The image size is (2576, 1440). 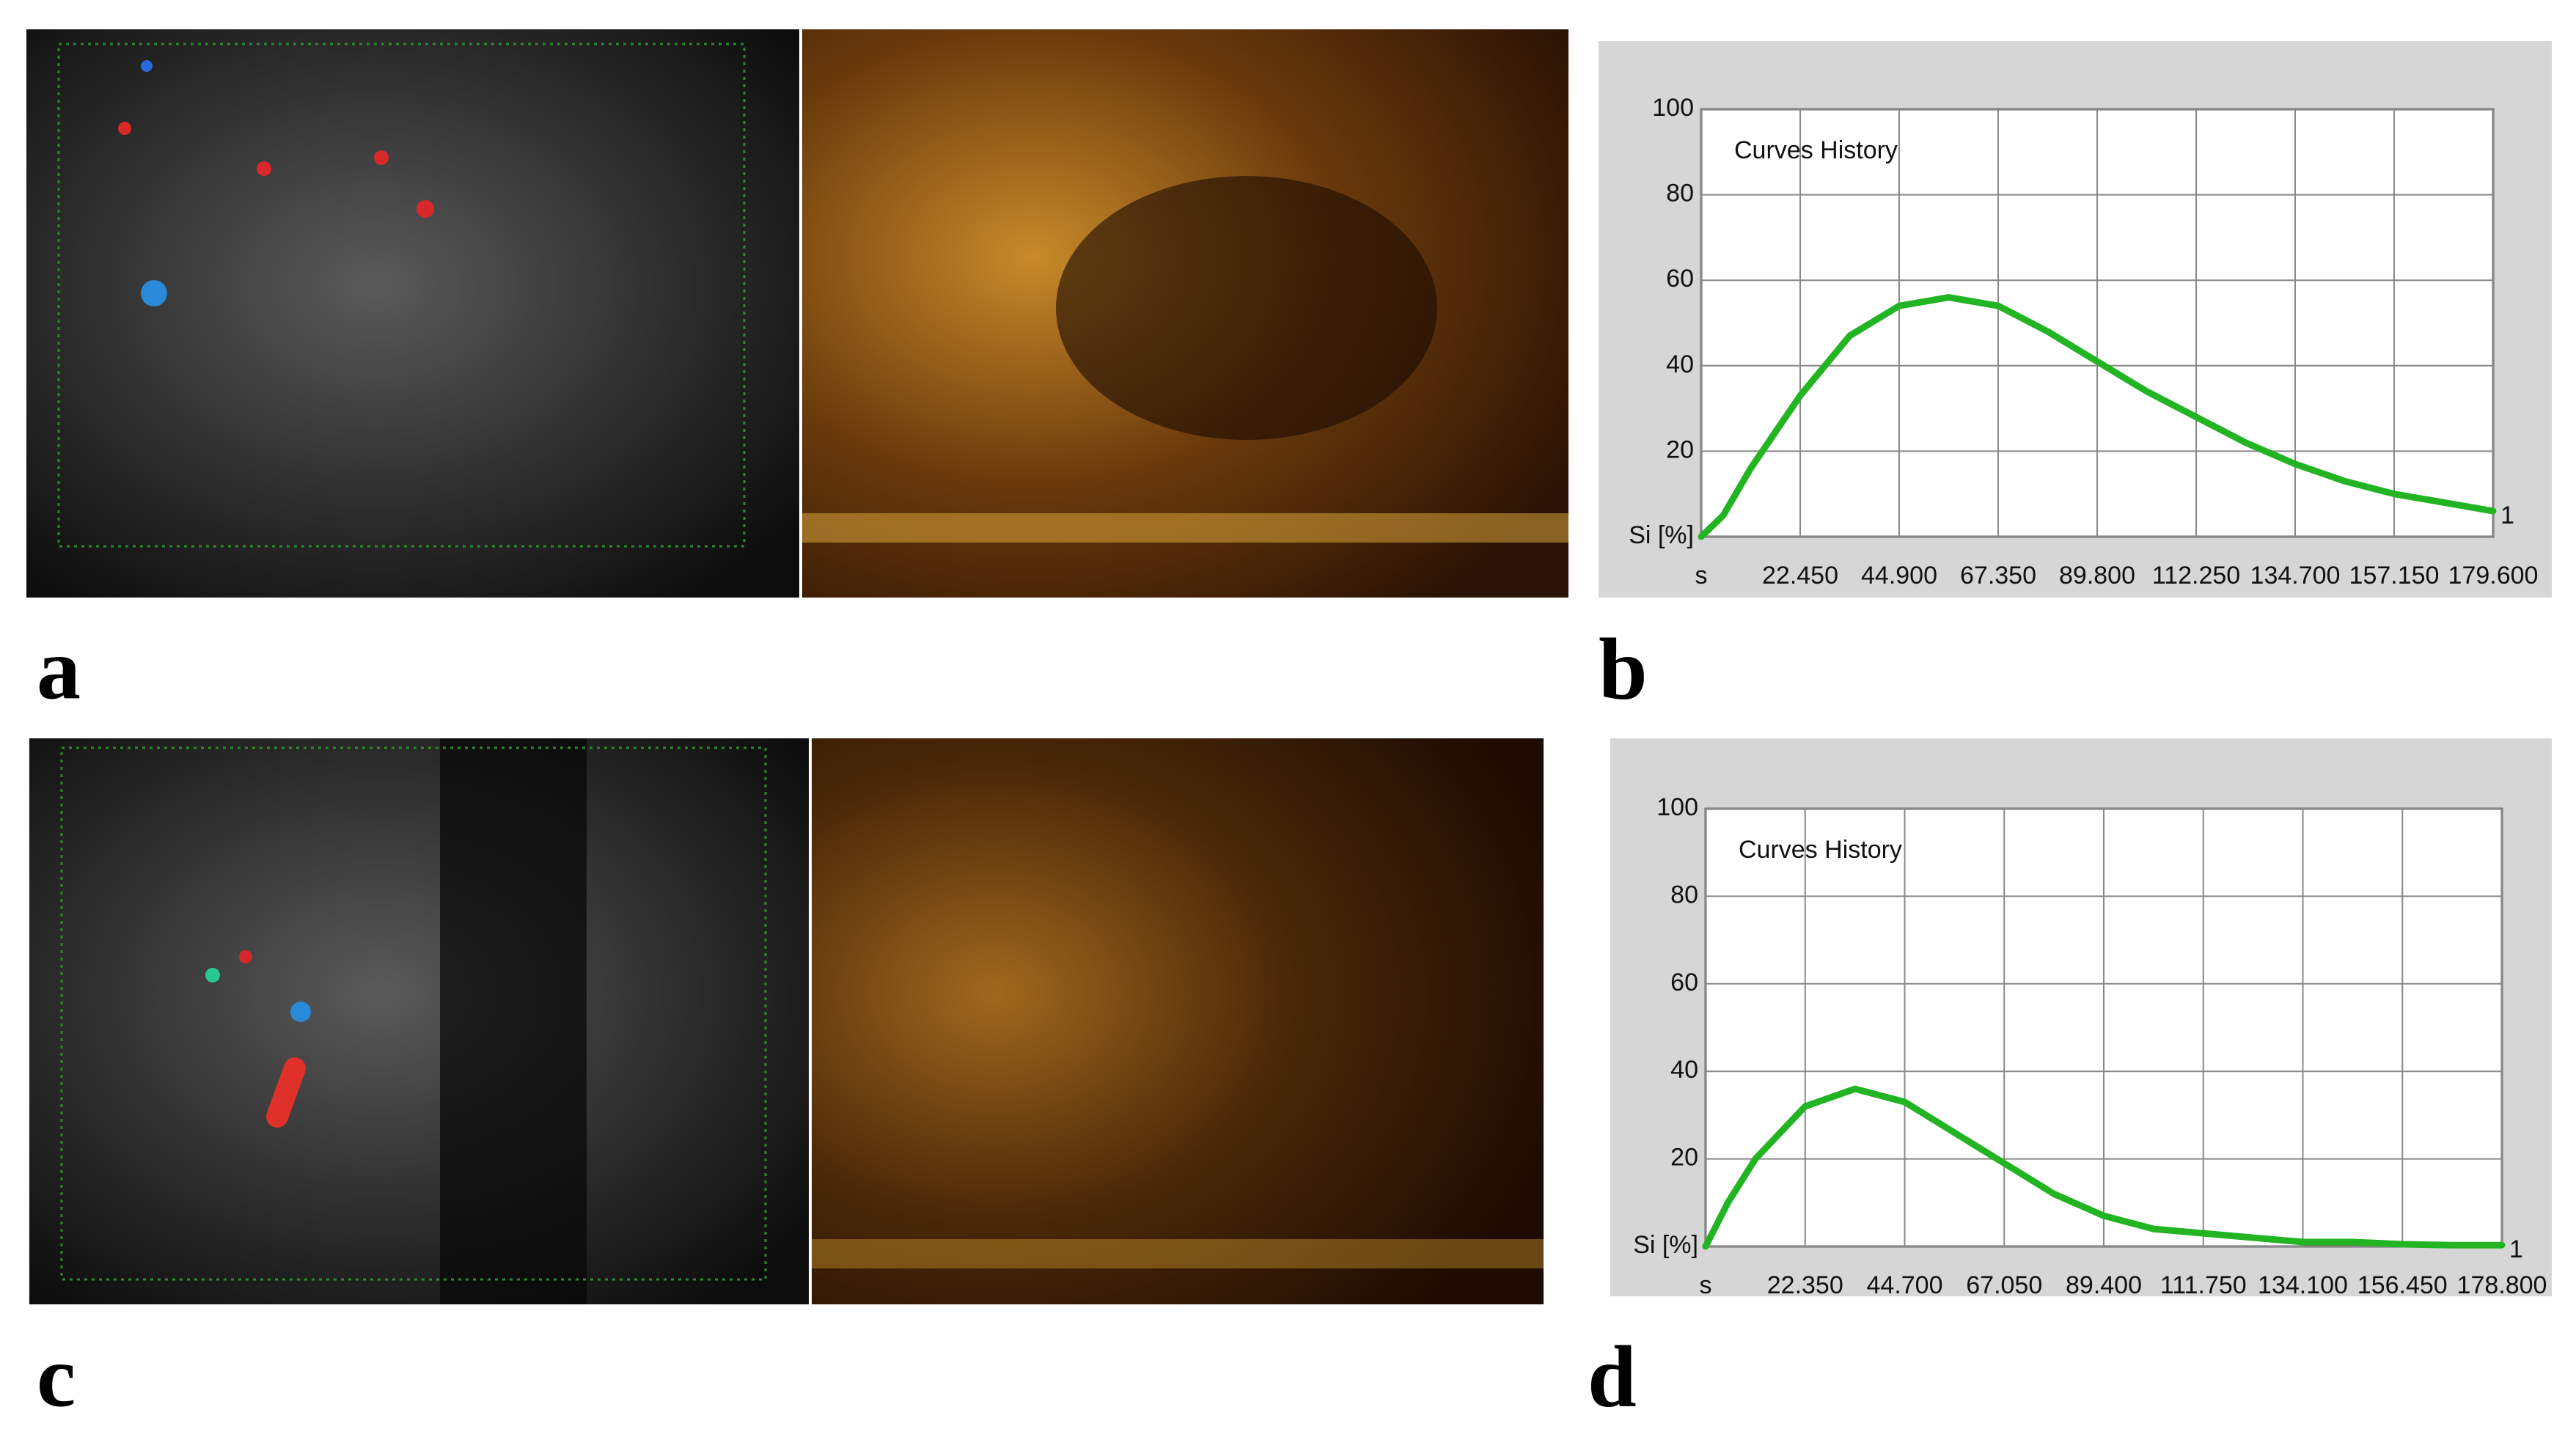 I want to click on x-tick-label: 111.750, so click(x=2204, y=1285).